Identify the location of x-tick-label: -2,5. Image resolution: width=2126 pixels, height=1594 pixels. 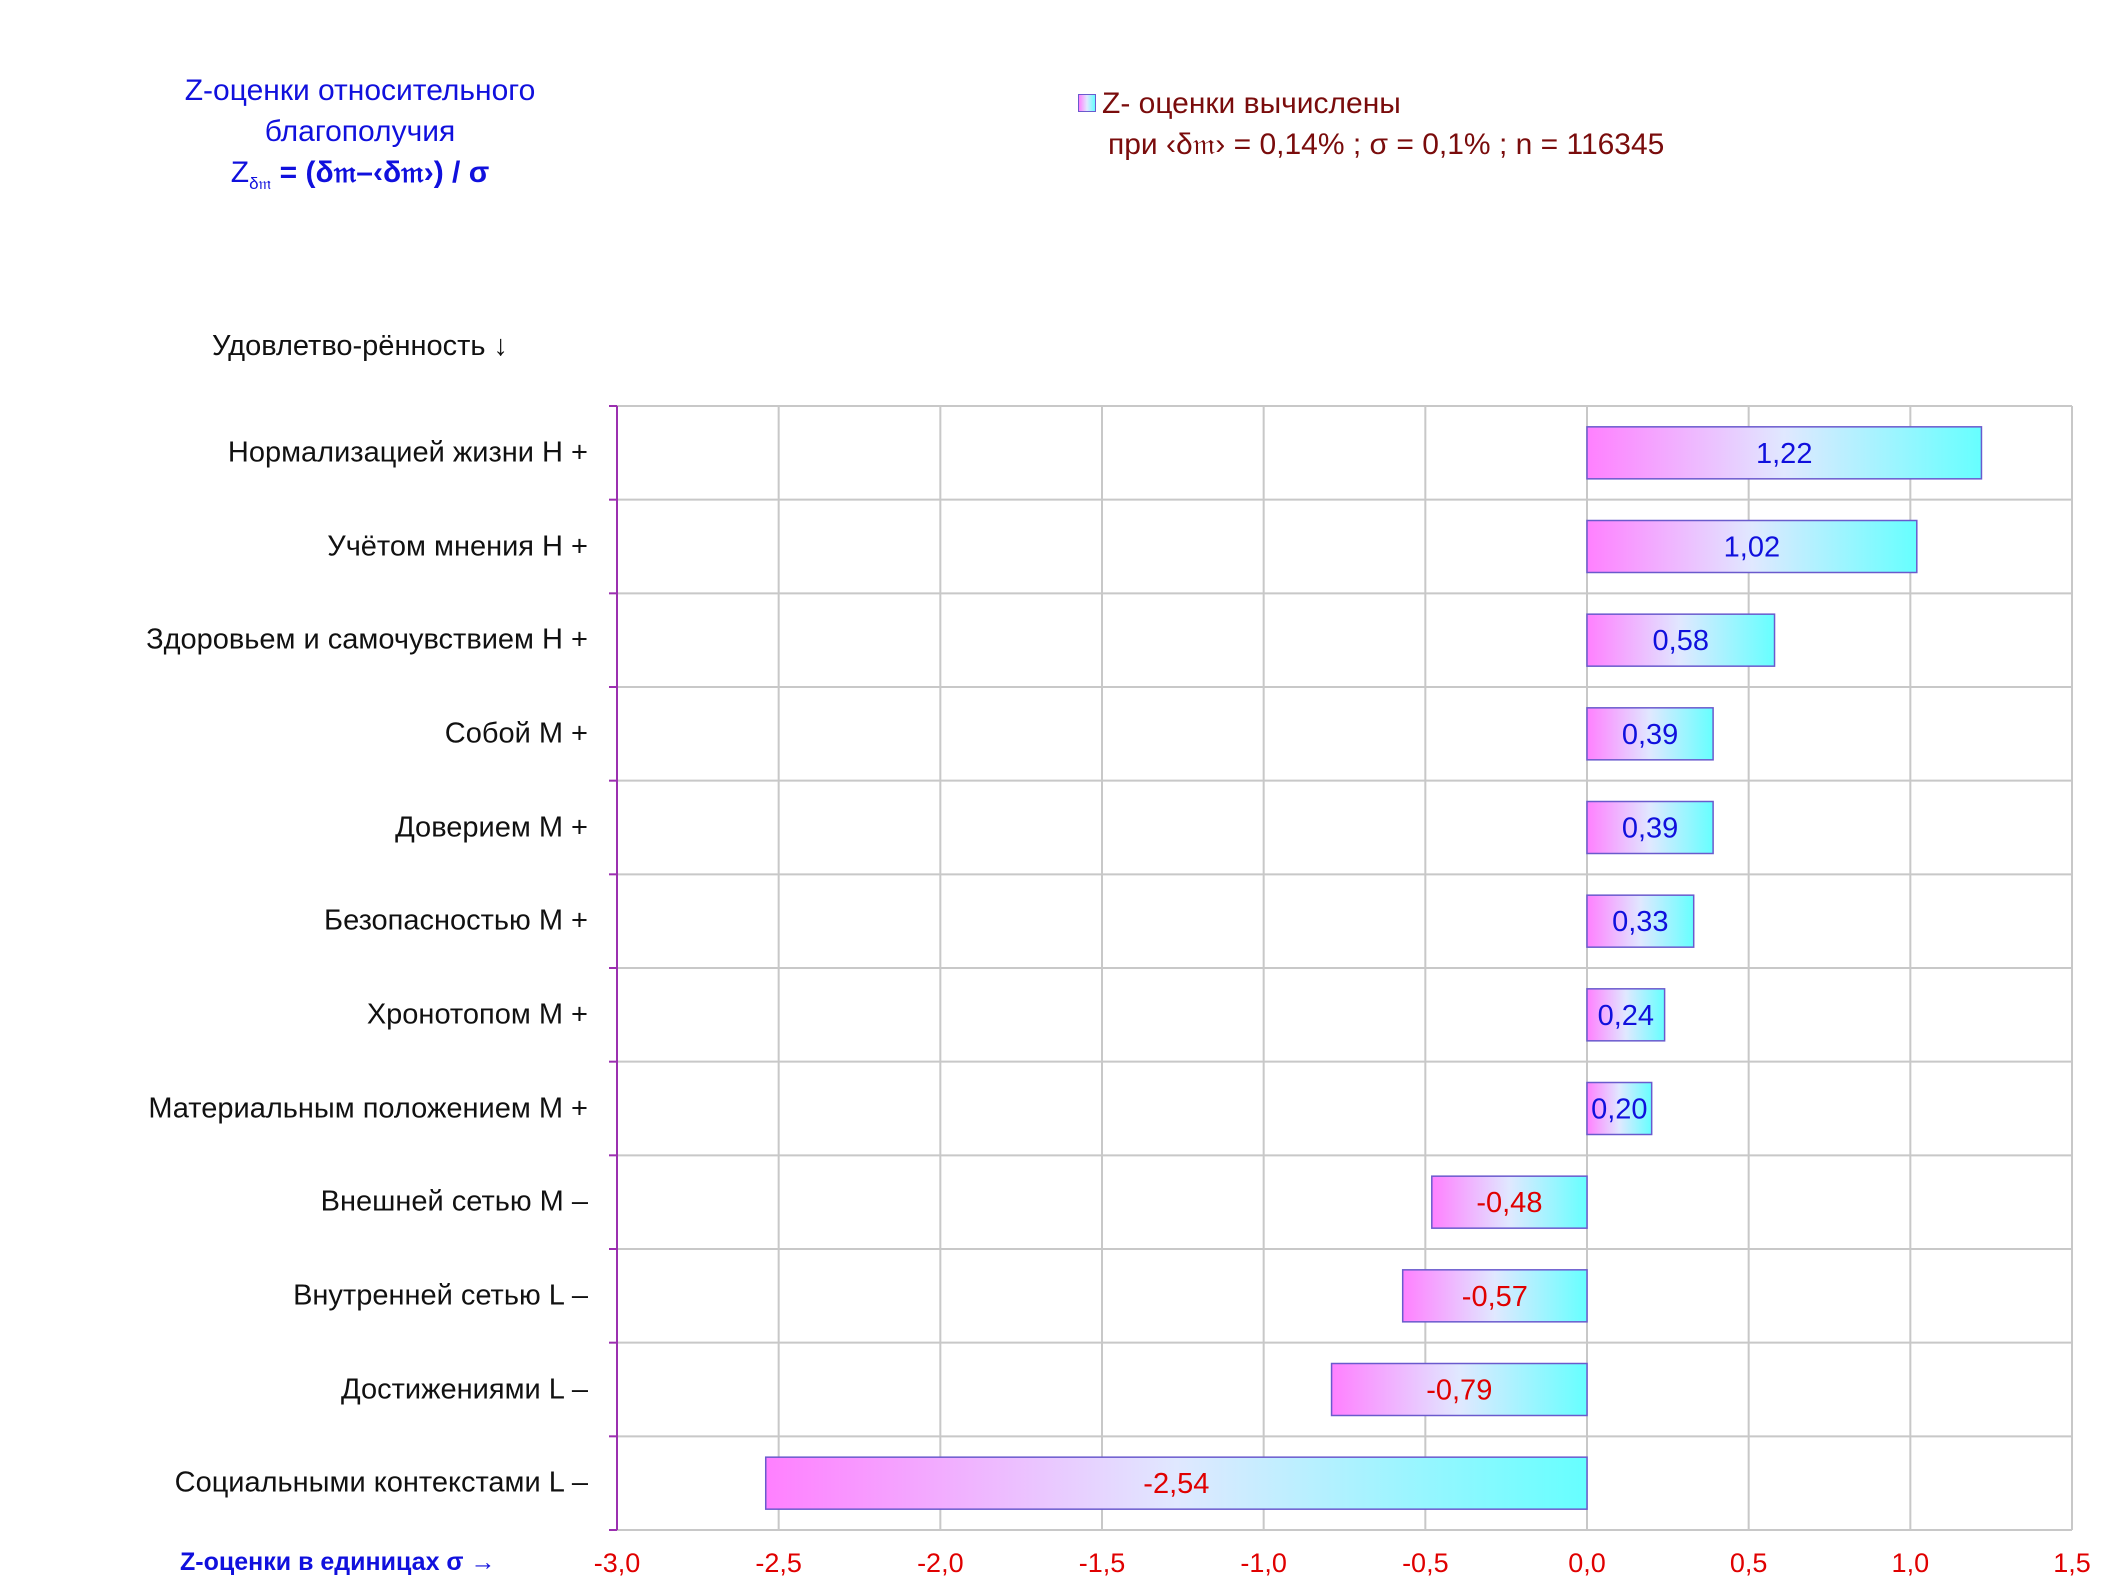
(778, 1563).